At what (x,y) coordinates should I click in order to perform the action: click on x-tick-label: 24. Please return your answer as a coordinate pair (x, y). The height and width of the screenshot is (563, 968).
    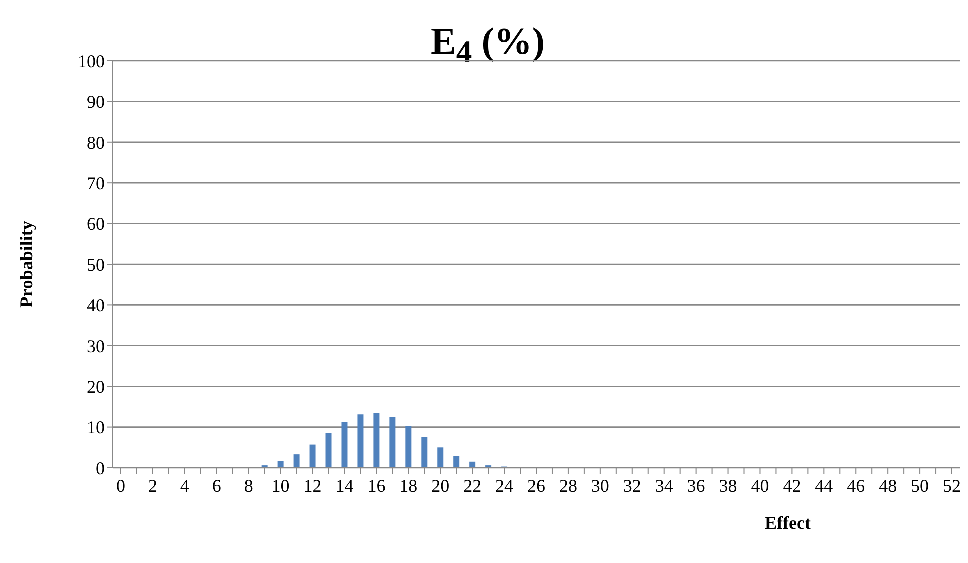
    Looking at the image, I should click on (505, 486).